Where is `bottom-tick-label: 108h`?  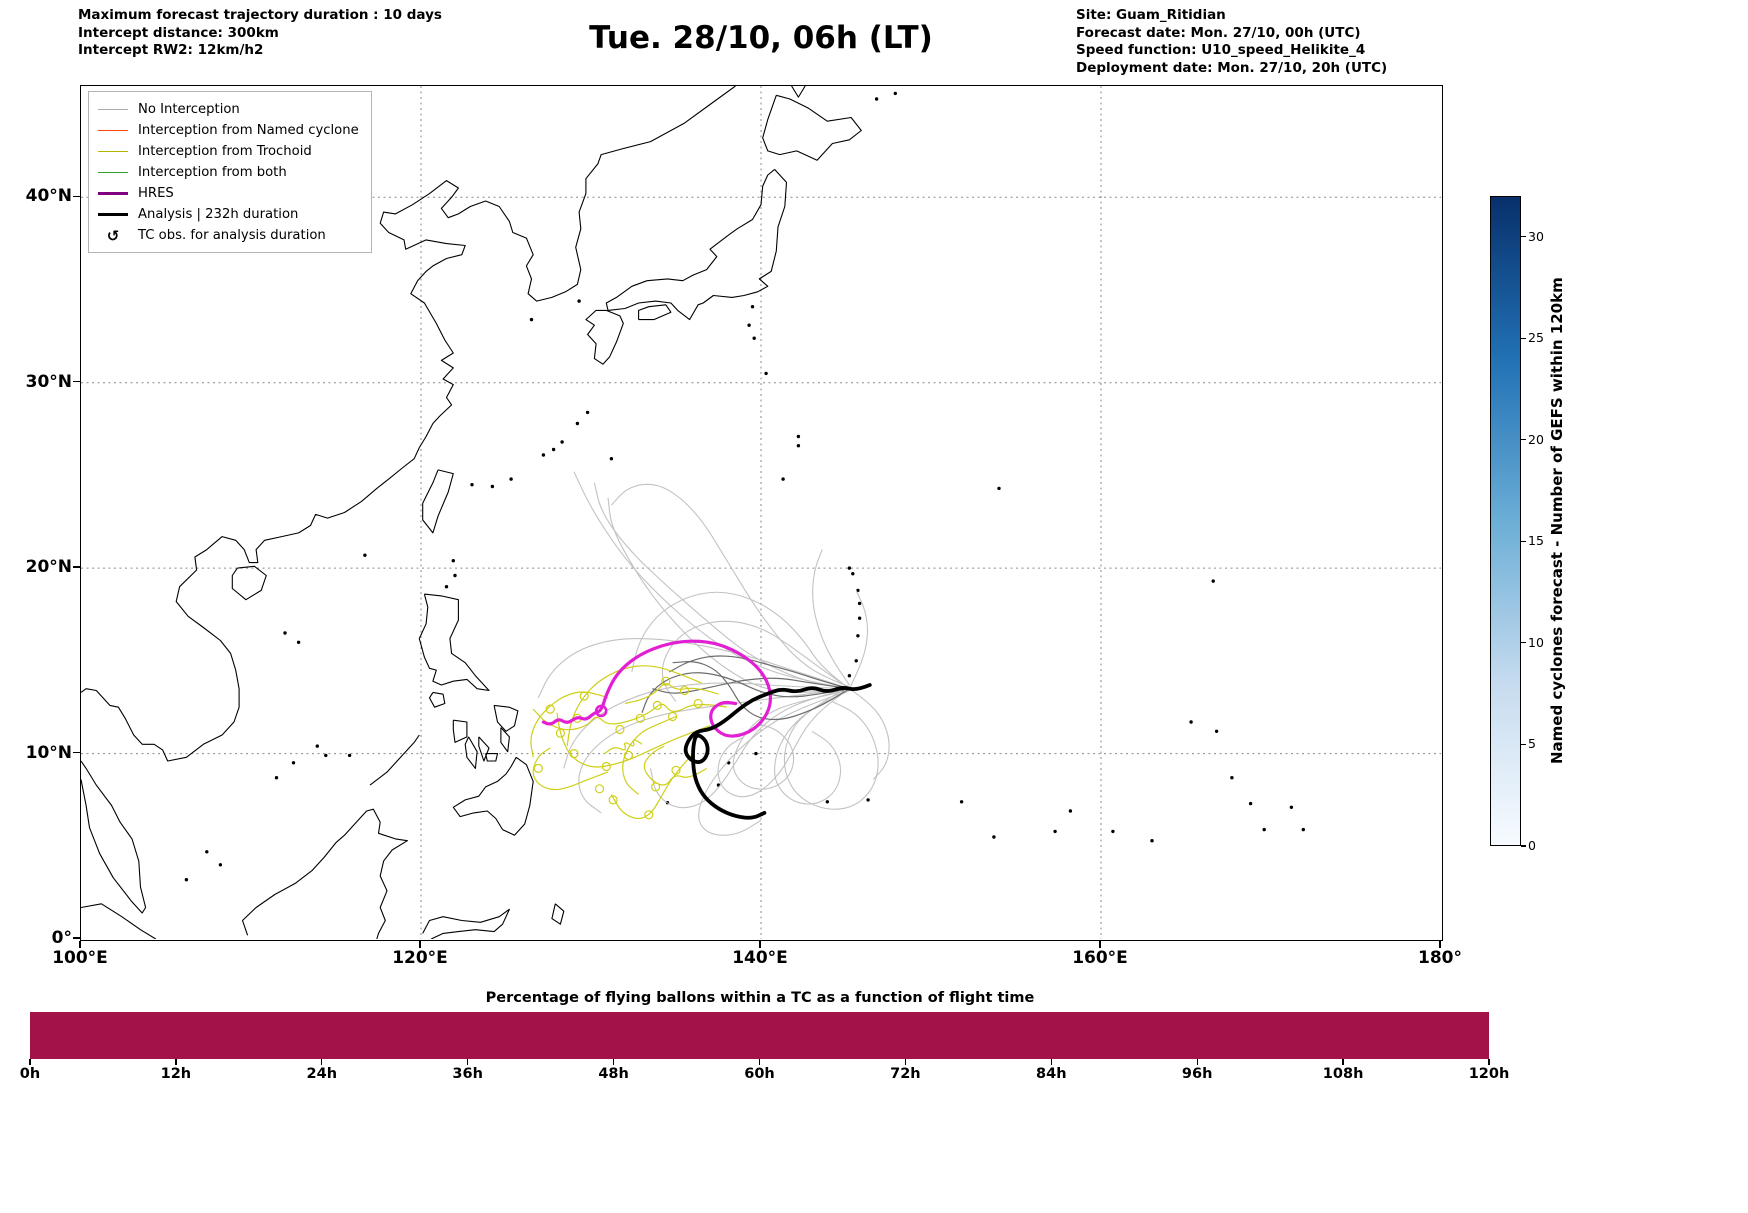 bottom-tick-label: 108h is located at coordinates (1343, 1074).